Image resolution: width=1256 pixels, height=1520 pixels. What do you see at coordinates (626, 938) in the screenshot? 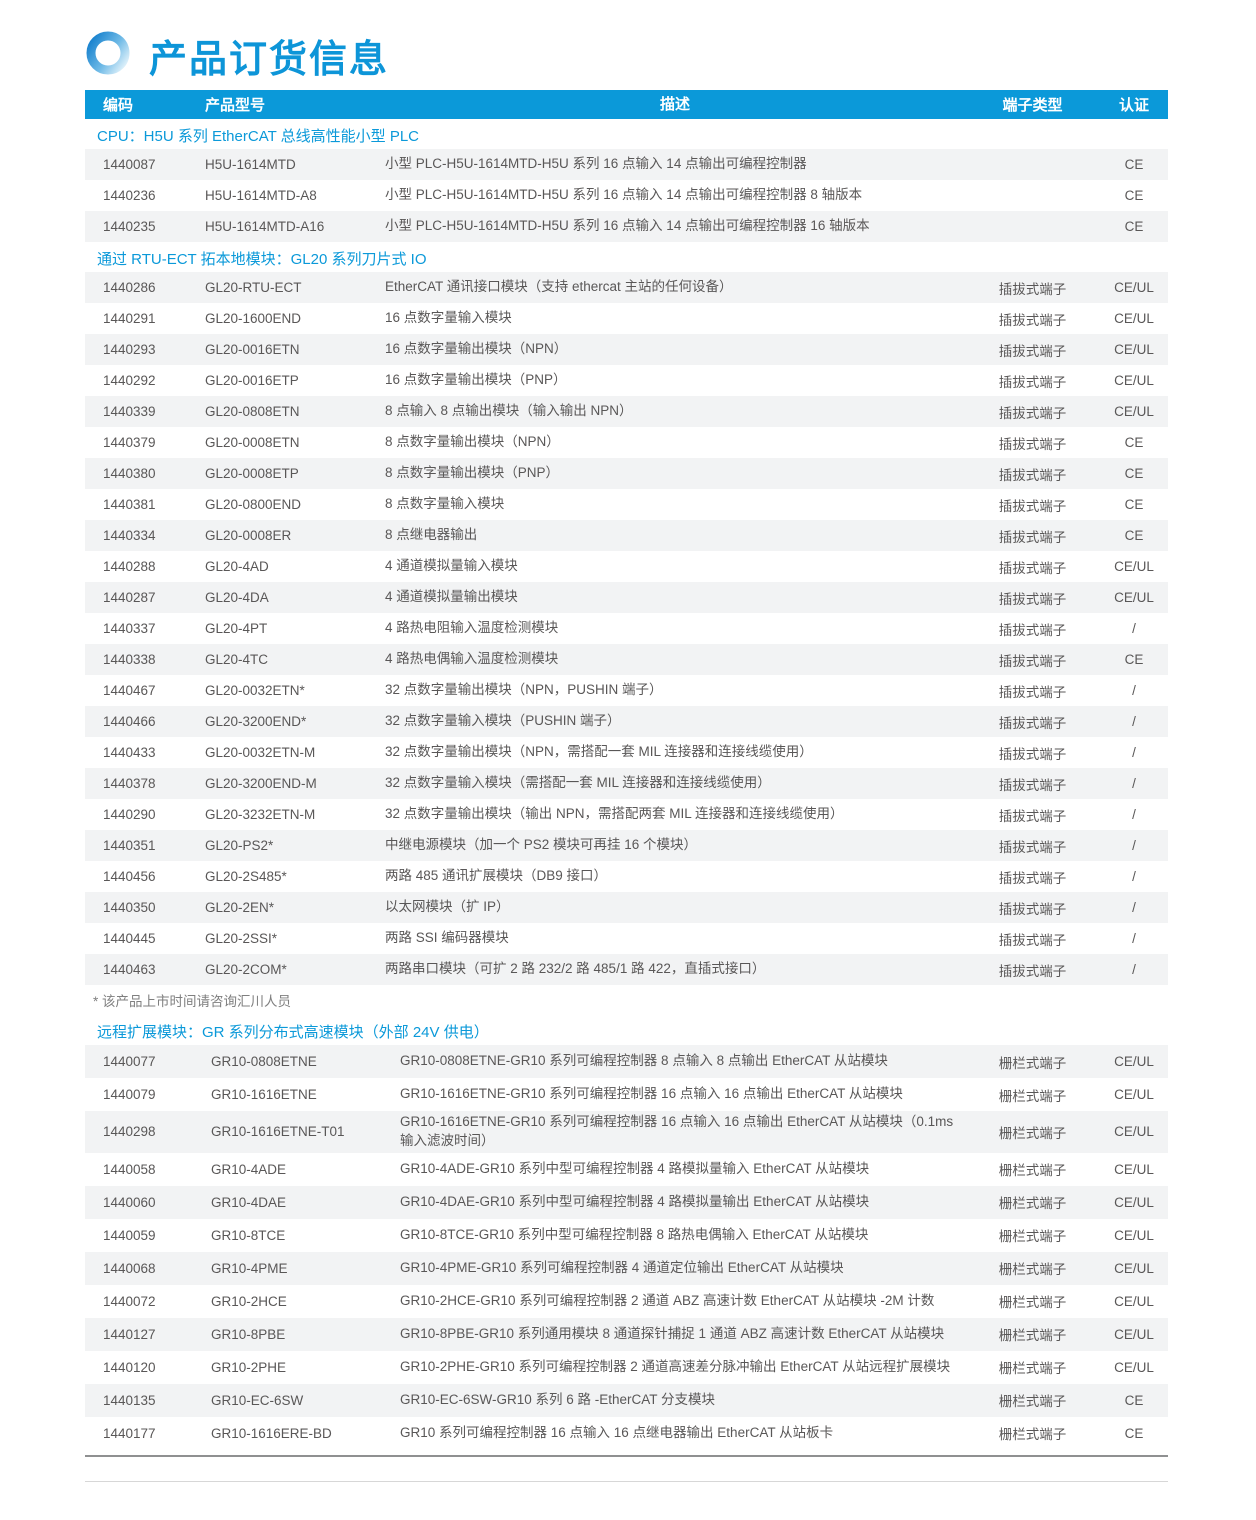
I see `table-row: 1440445 GL20-2SSI* 两路 SSI 编码器模块 插拔式端子 /` at bounding box center [626, 938].